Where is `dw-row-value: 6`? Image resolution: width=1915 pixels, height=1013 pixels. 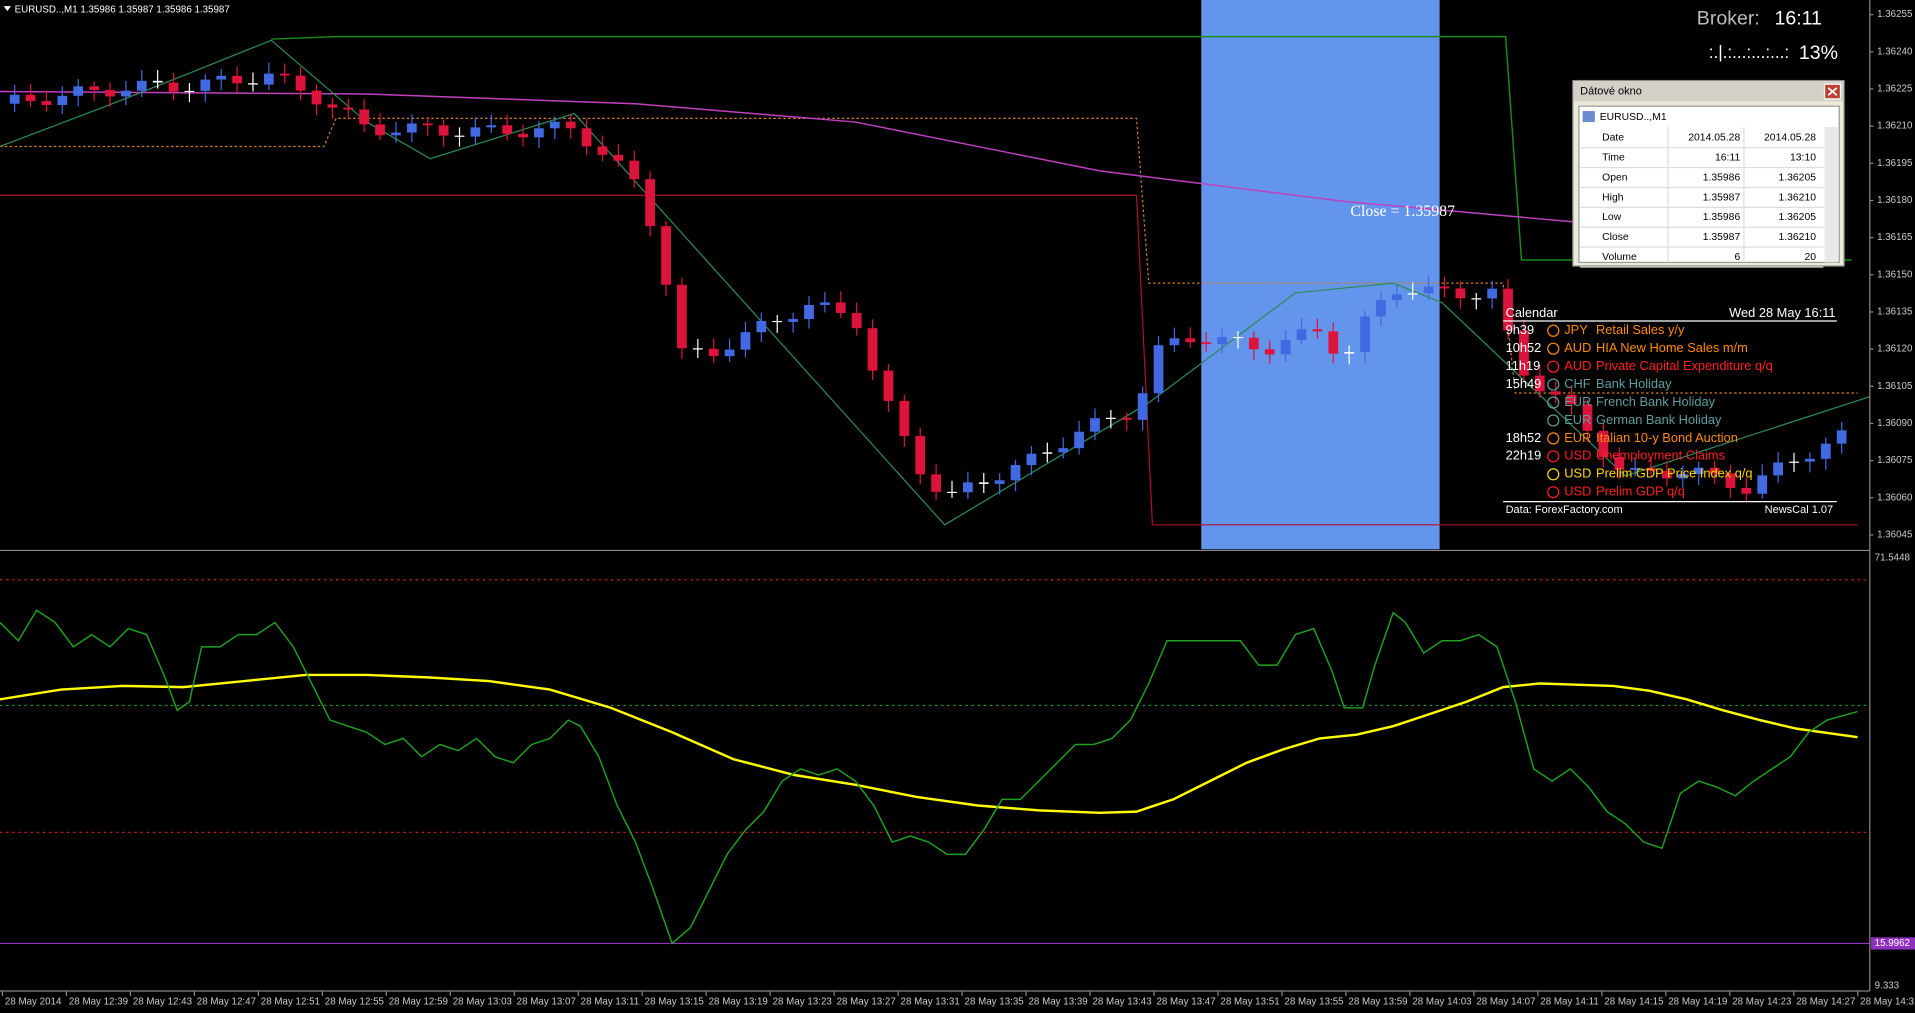
dw-row-value: 6 is located at coordinates (1737, 257).